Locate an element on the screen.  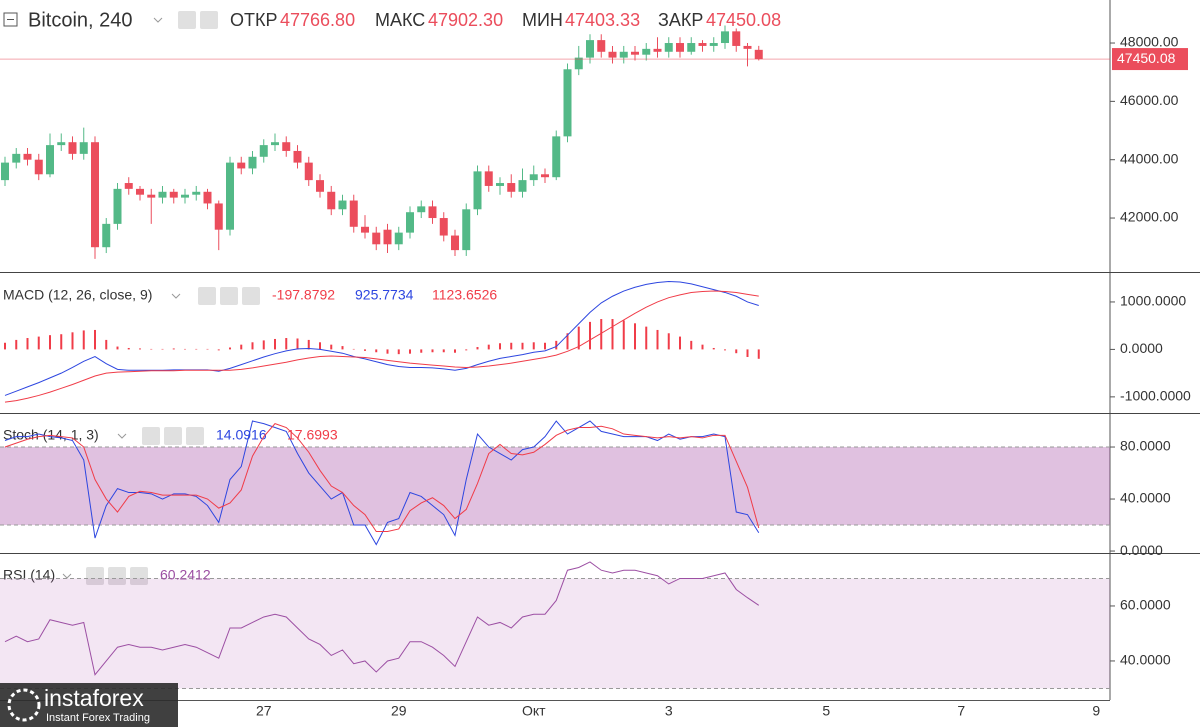
y-tick-label: 80.0000 is located at coordinates (1145, 446).